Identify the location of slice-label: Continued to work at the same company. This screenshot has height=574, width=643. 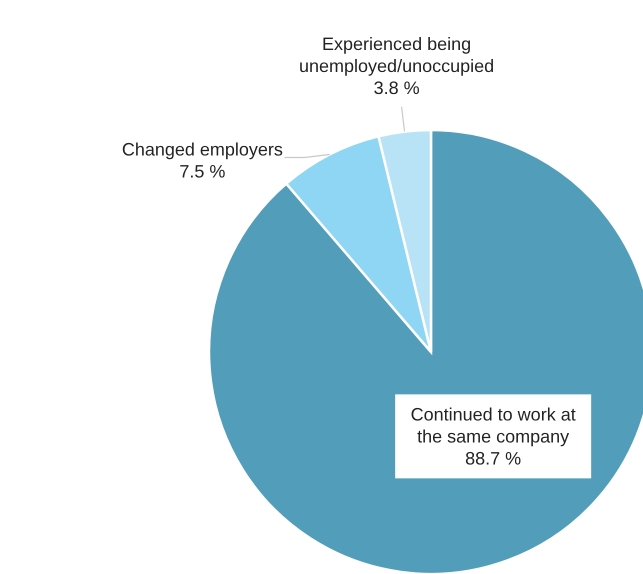
(493, 425).